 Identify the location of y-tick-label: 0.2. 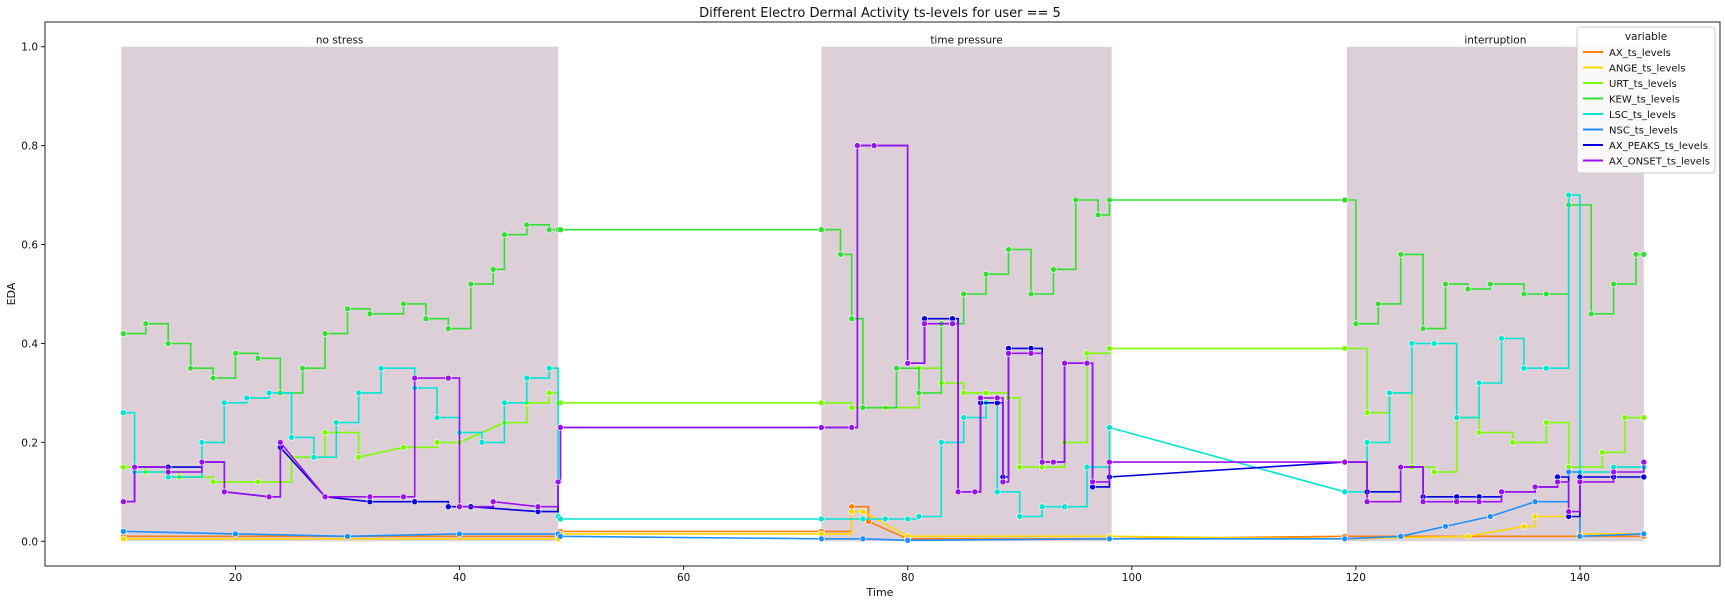
(29, 443).